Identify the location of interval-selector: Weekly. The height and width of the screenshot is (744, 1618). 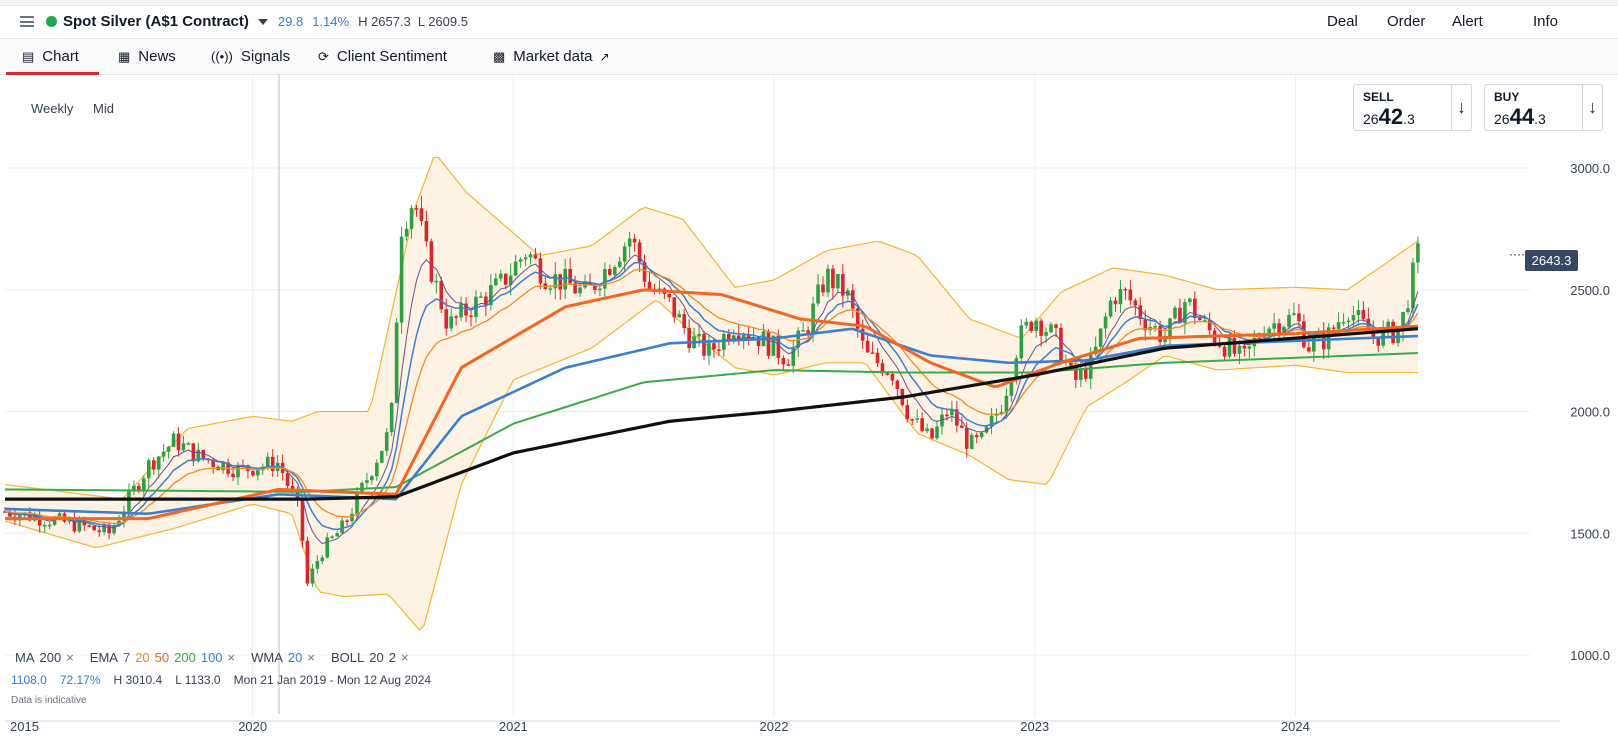
(52, 108).